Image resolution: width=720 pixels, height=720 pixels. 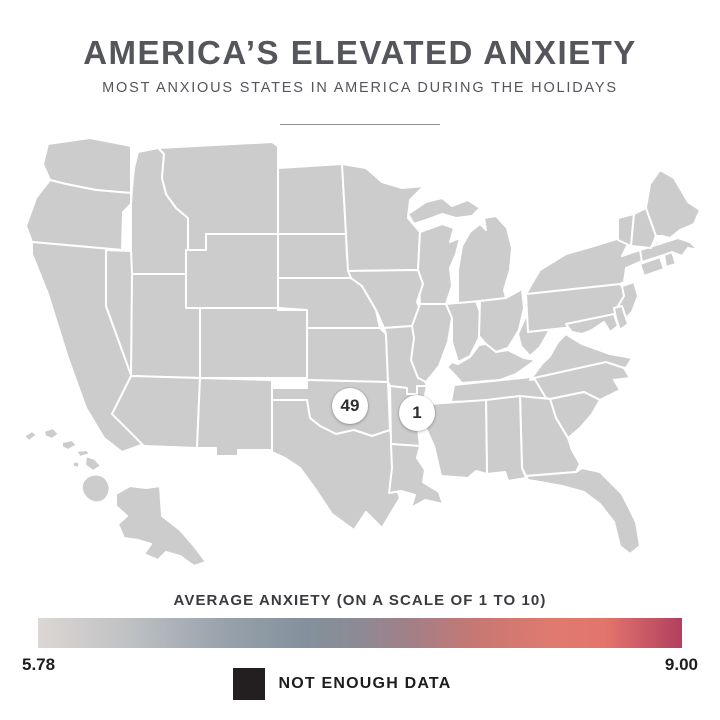 I want to click on state-delaware, so click(x=621, y=318).